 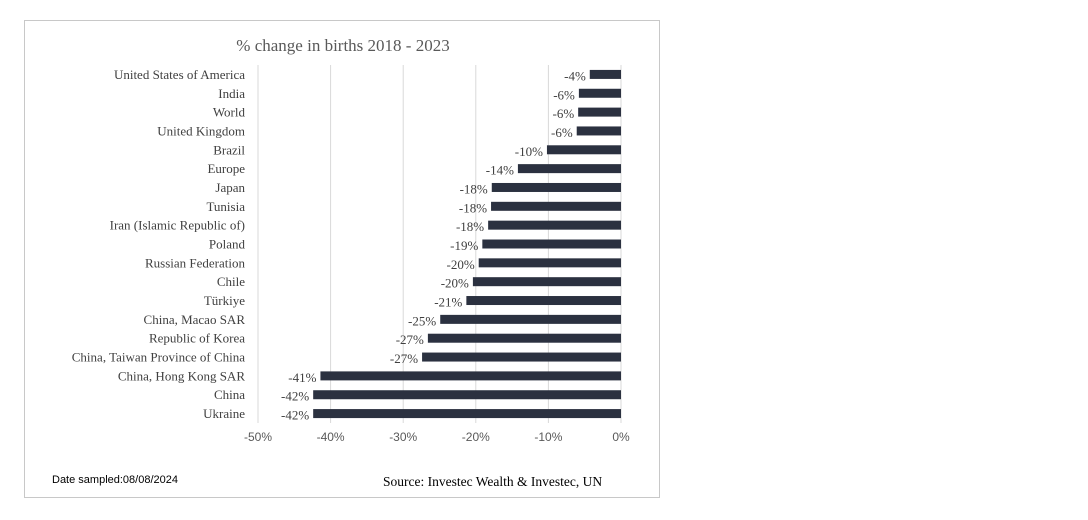 What do you see at coordinates (158, 357) in the screenshot?
I see `category-label: China, Taiwan Province of China` at bounding box center [158, 357].